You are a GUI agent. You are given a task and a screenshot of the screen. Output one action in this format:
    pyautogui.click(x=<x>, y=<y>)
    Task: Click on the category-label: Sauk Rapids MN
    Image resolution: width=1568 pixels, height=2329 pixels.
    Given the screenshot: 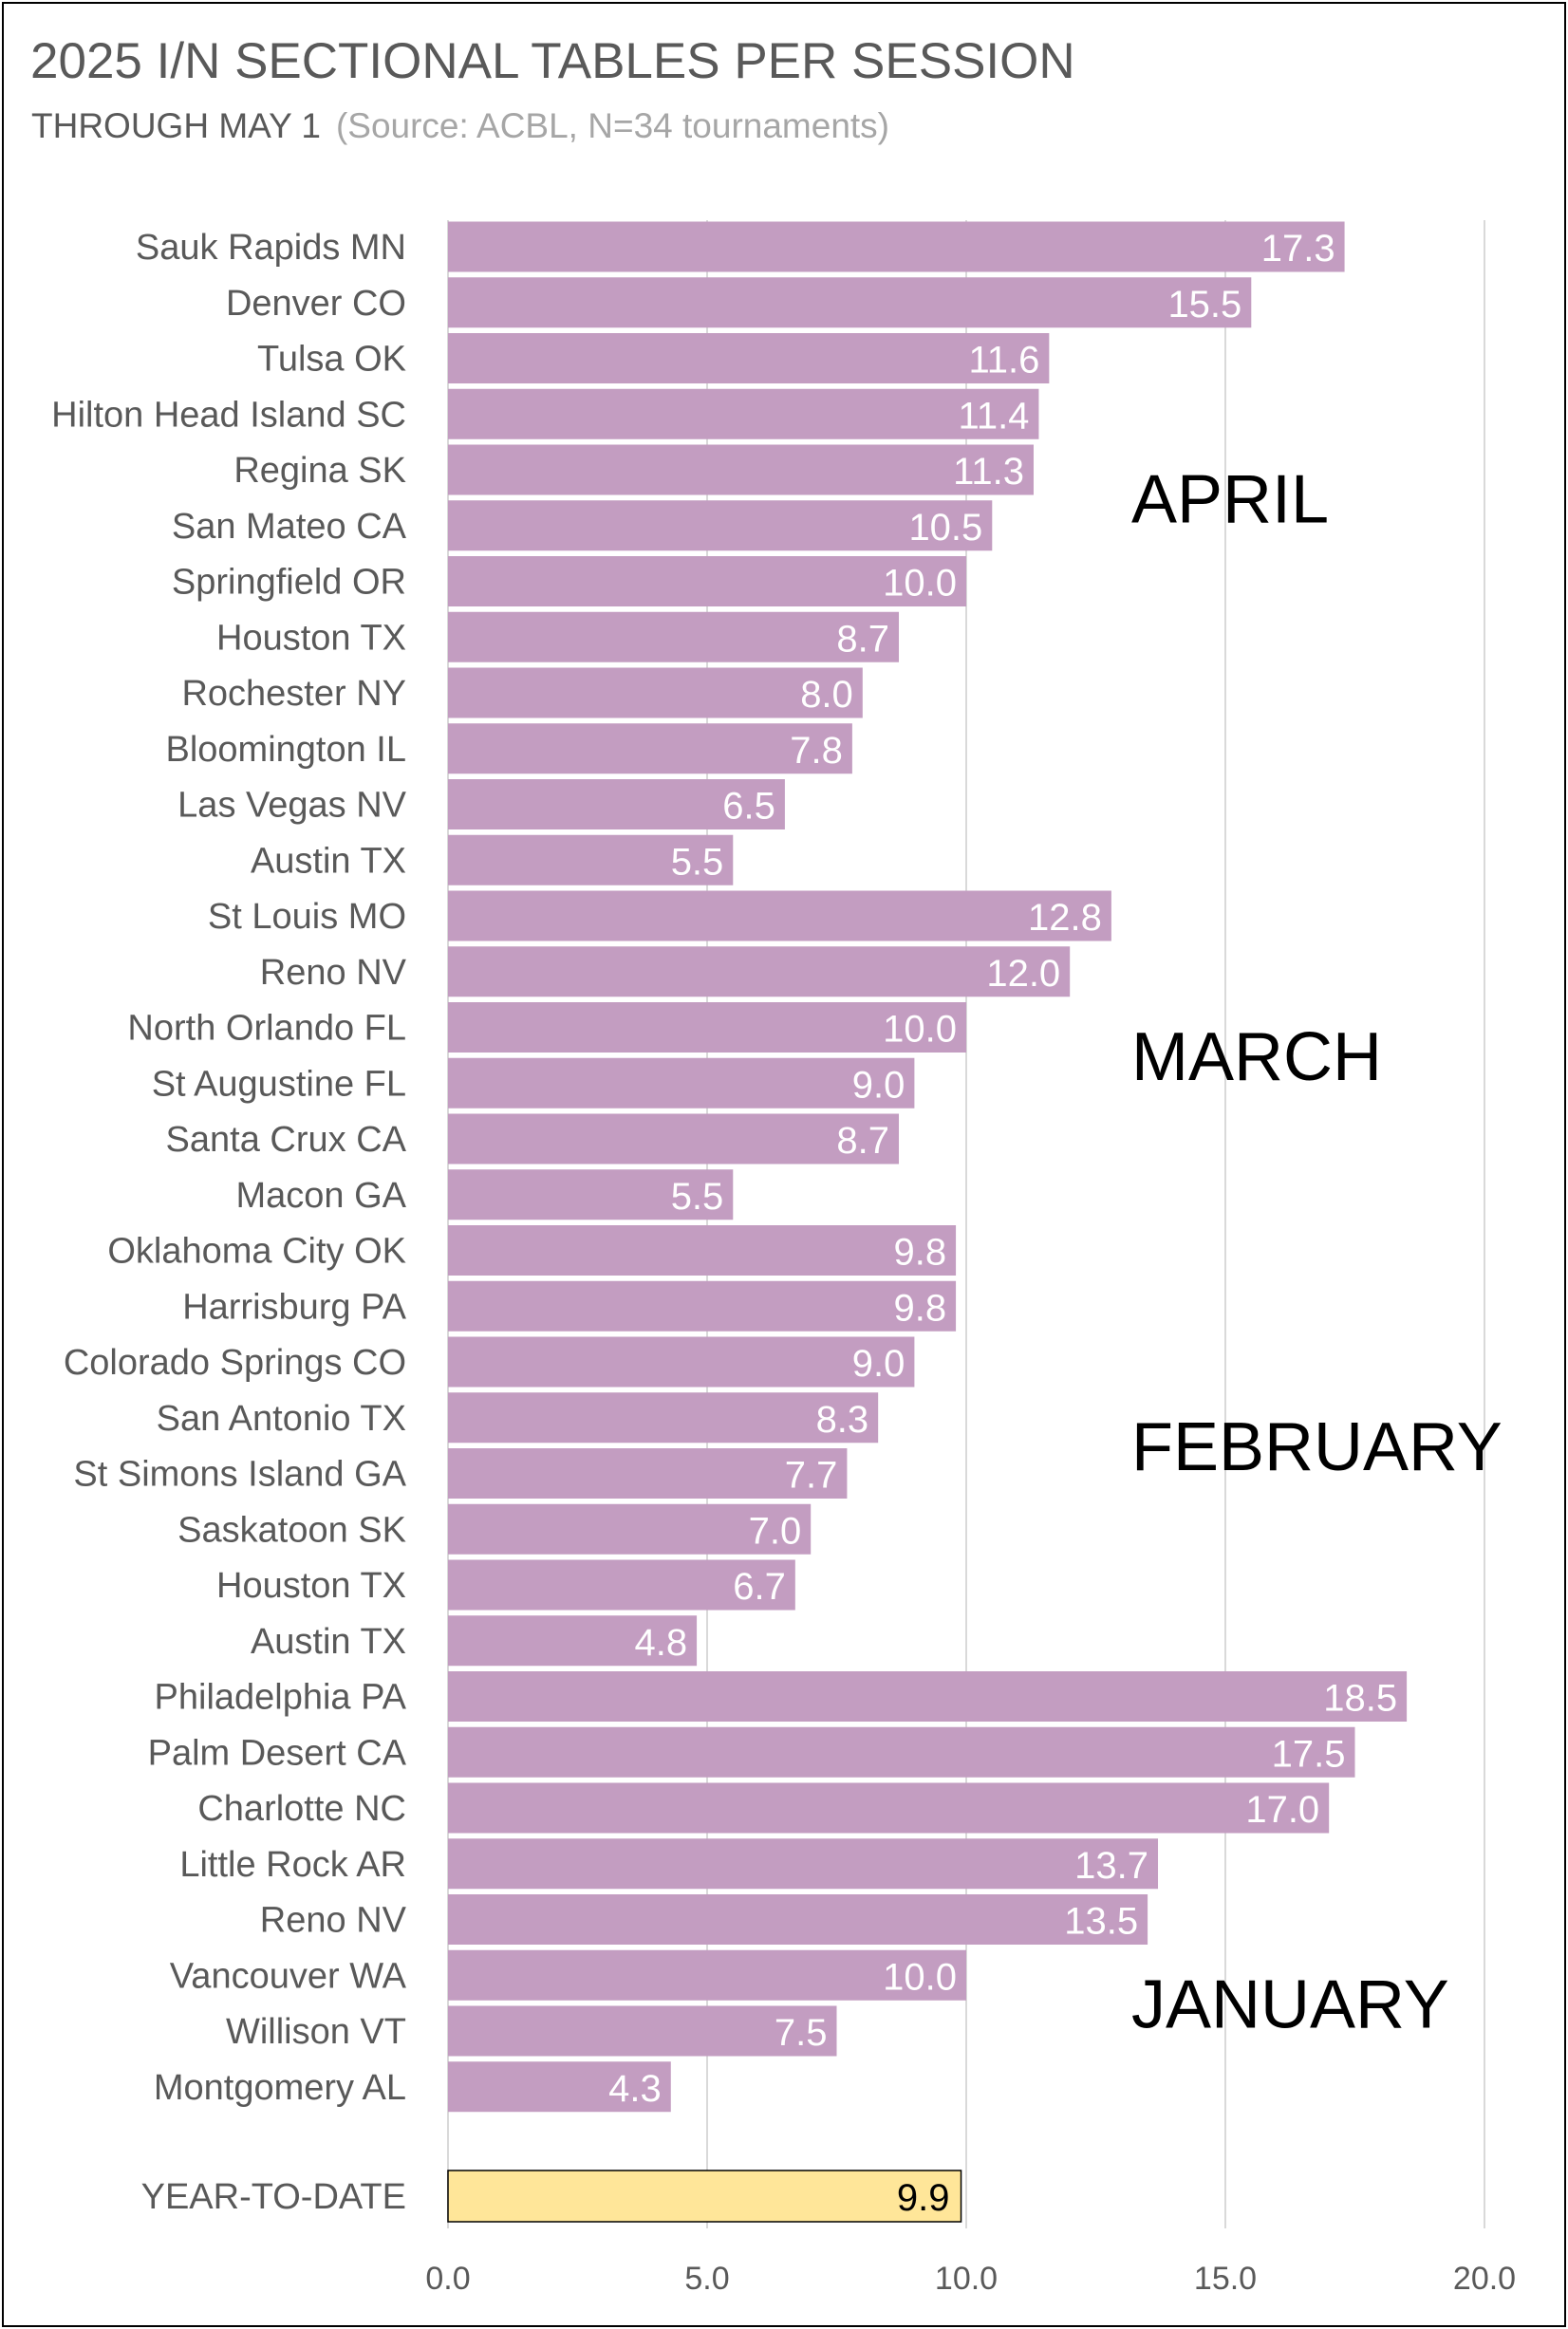 What is the action you would take?
    pyautogui.click(x=271, y=248)
    